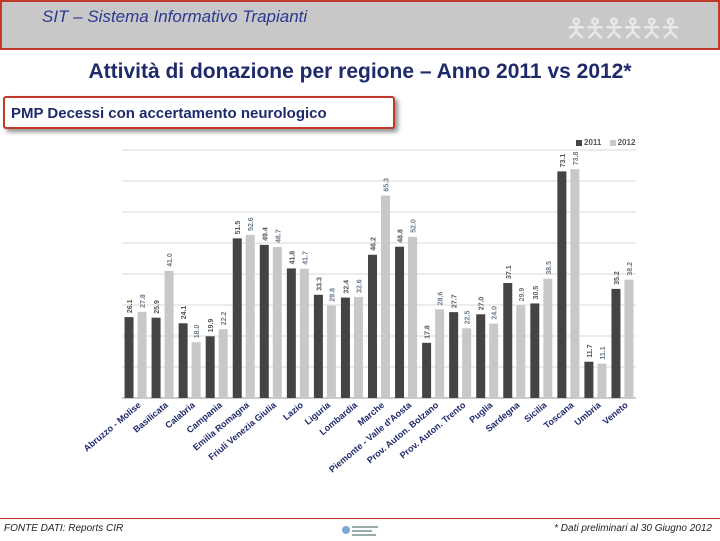  I want to click on chart-legend: 2011 2012, so click(602, 142).